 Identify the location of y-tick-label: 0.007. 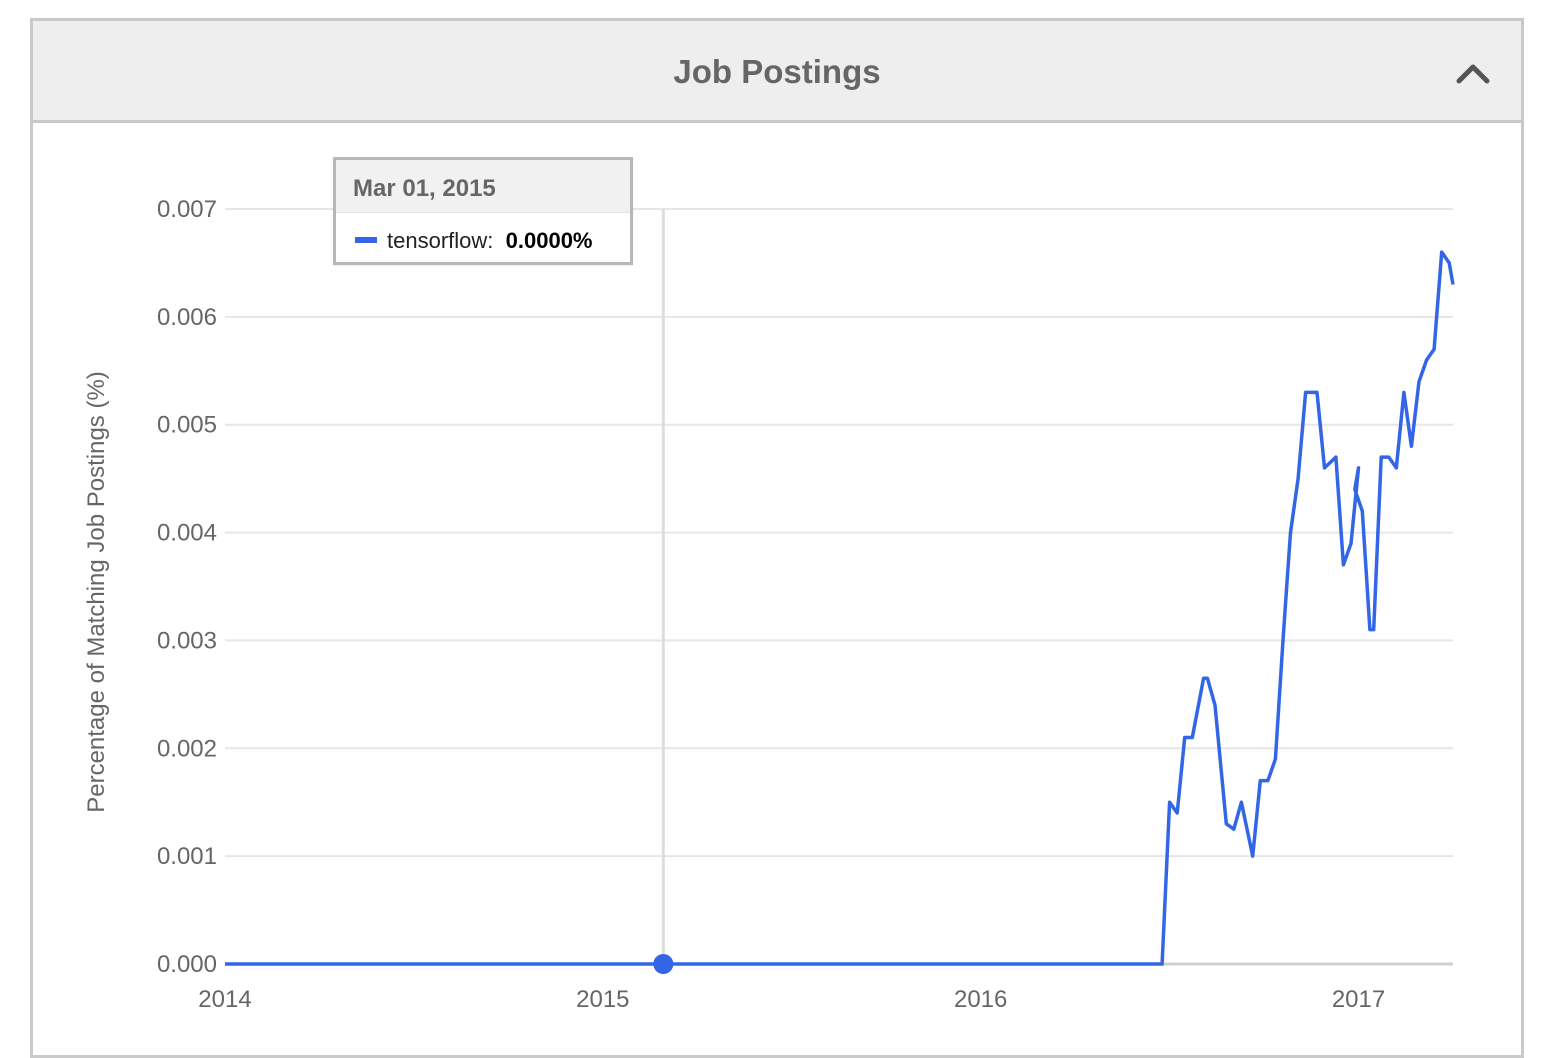
(187, 209).